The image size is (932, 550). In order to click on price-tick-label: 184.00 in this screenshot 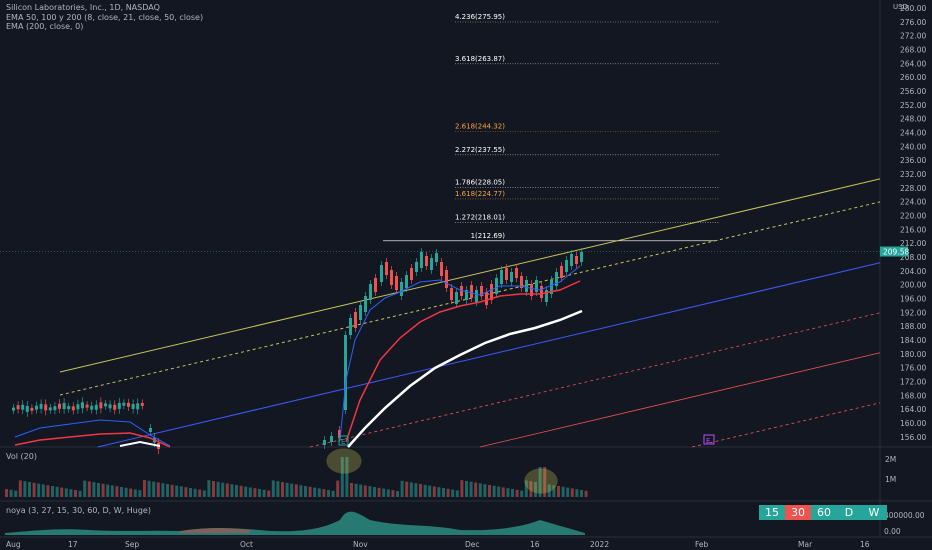, I will do `click(913, 340)`.